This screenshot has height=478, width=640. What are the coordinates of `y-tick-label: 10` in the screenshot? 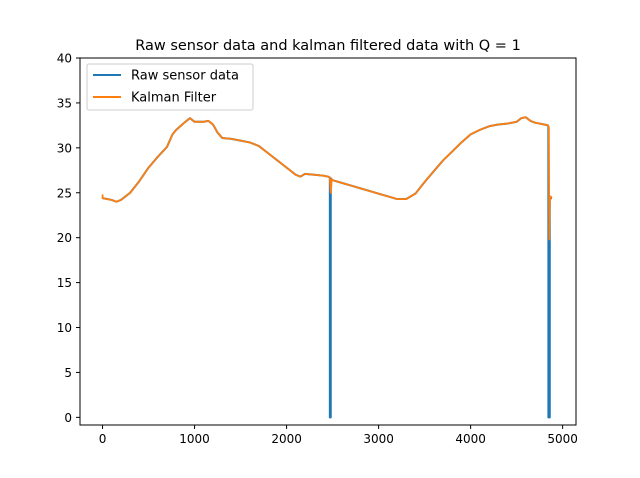 It's located at (64, 328).